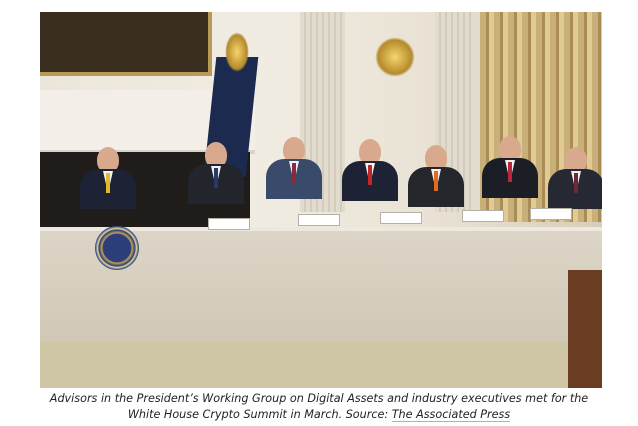  Describe the element at coordinates (451, 415) in the screenshot. I see `source-link: The Associated Press` at that location.